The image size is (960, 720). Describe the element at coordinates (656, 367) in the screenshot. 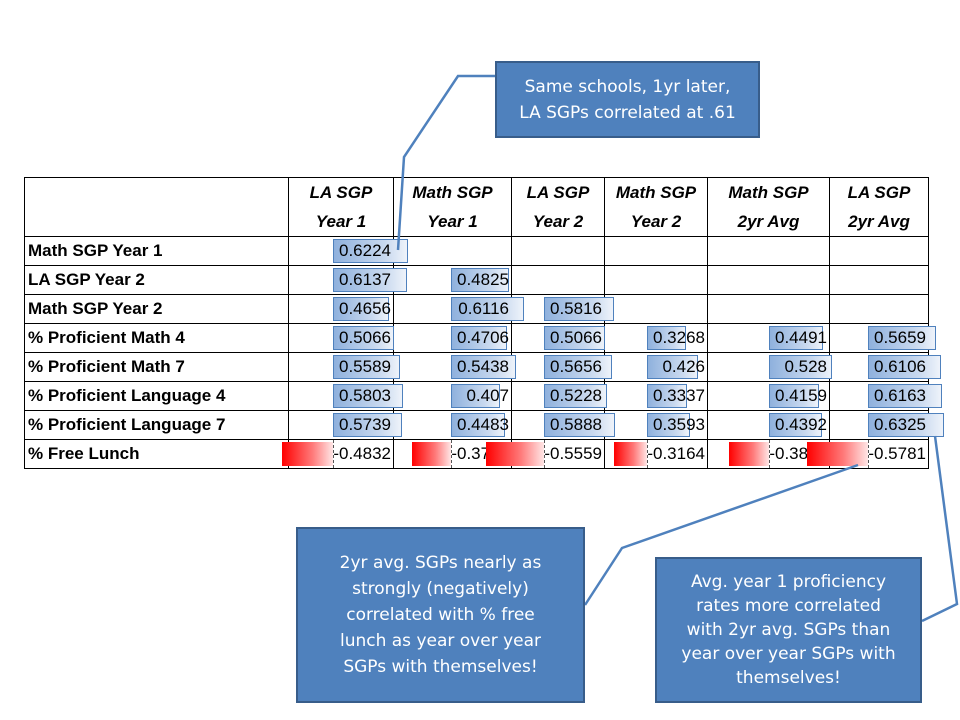

I see `table-cell: 0.426` at that location.